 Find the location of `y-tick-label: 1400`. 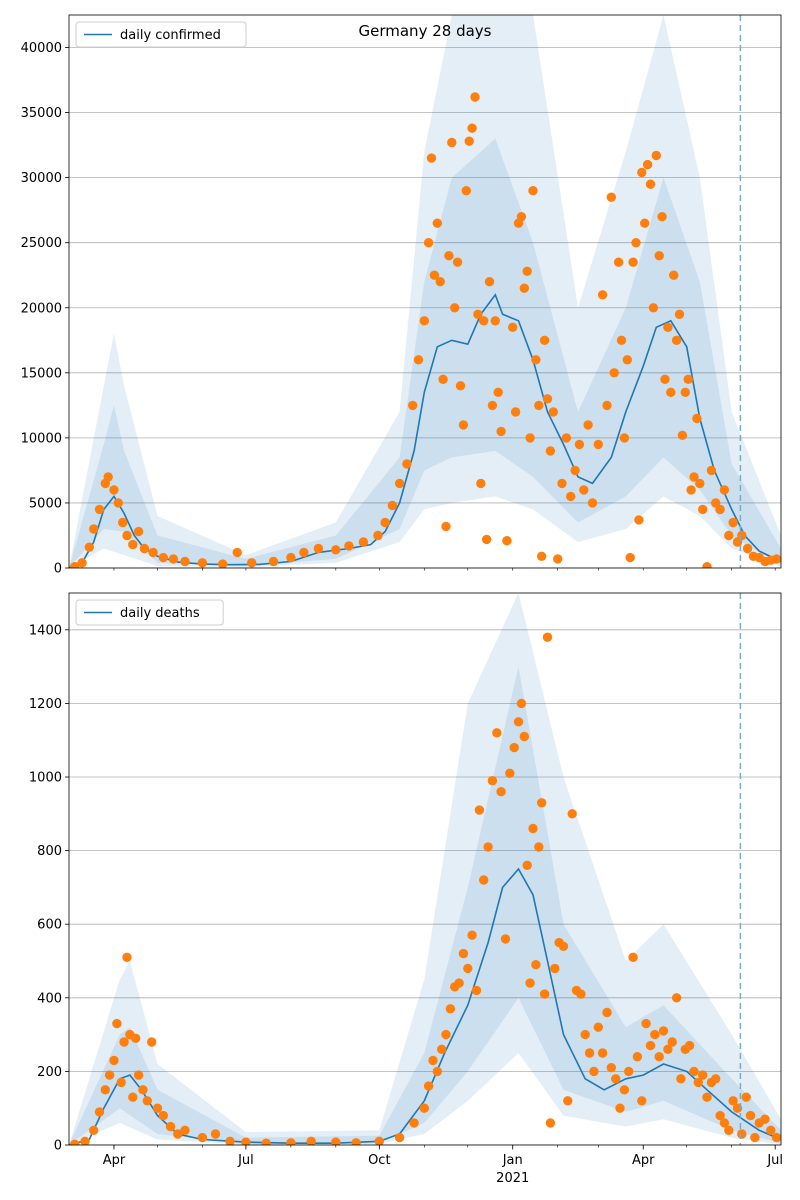

y-tick-label: 1400 is located at coordinates (45, 630).